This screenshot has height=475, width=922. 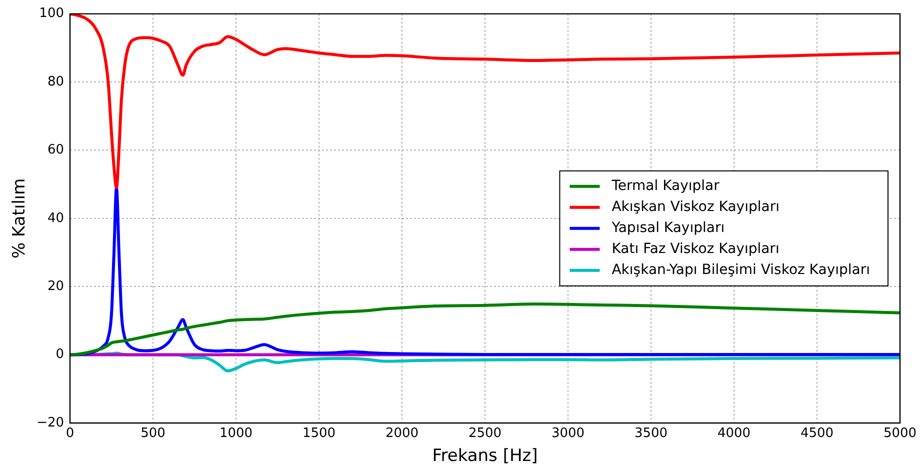 What do you see at coordinates (236, 434) in the screenshot?
I see `x-tick-label: 1000` at bounding box center [236, 434].